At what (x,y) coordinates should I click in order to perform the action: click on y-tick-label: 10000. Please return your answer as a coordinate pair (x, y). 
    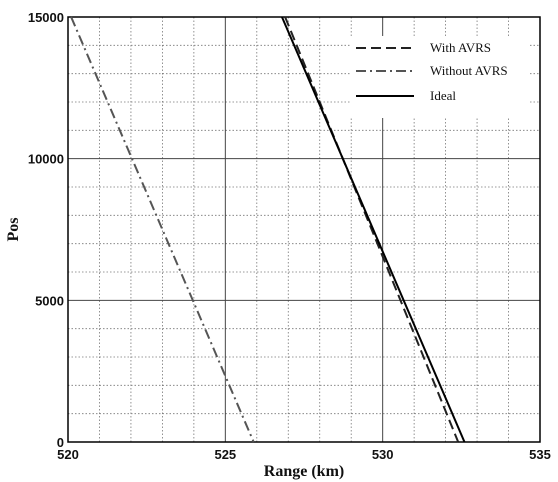
    Looking at the image, I should click on (46, 159).